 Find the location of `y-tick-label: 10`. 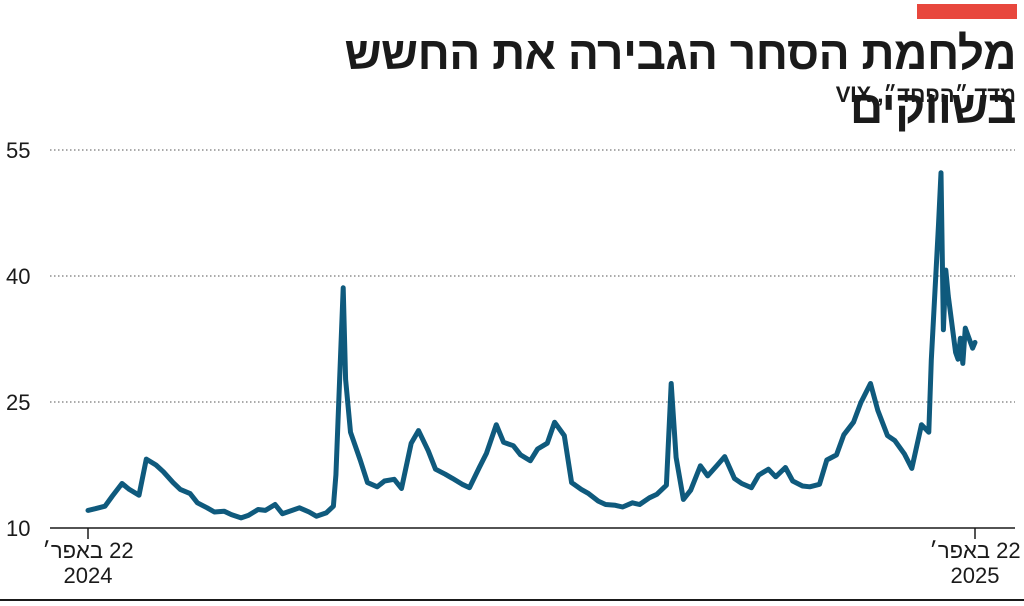

y-tick-label: 10 is located at coordinates (18, 528).